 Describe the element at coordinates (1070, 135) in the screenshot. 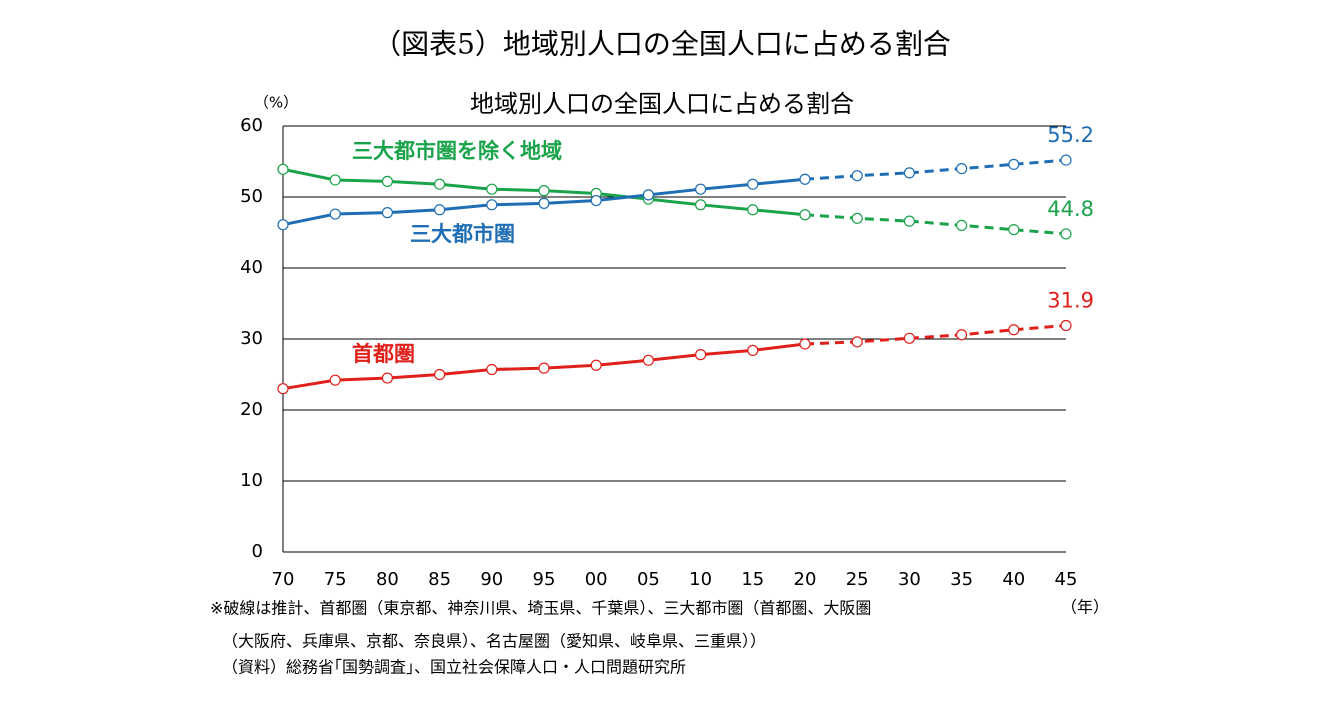

I see `data-label: 55.2` at that location.